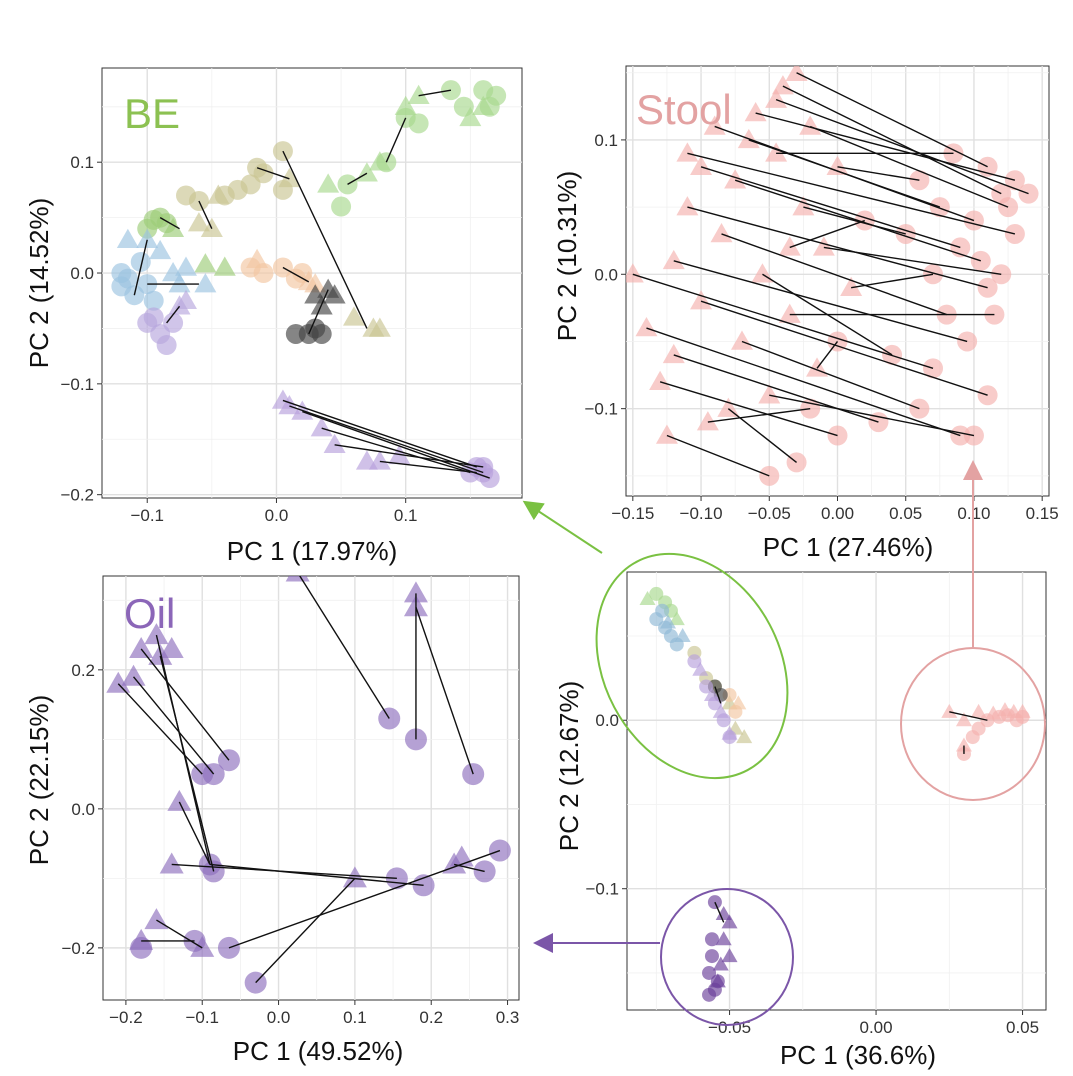  I want to click on point-circle-orange, so click(263, 273).